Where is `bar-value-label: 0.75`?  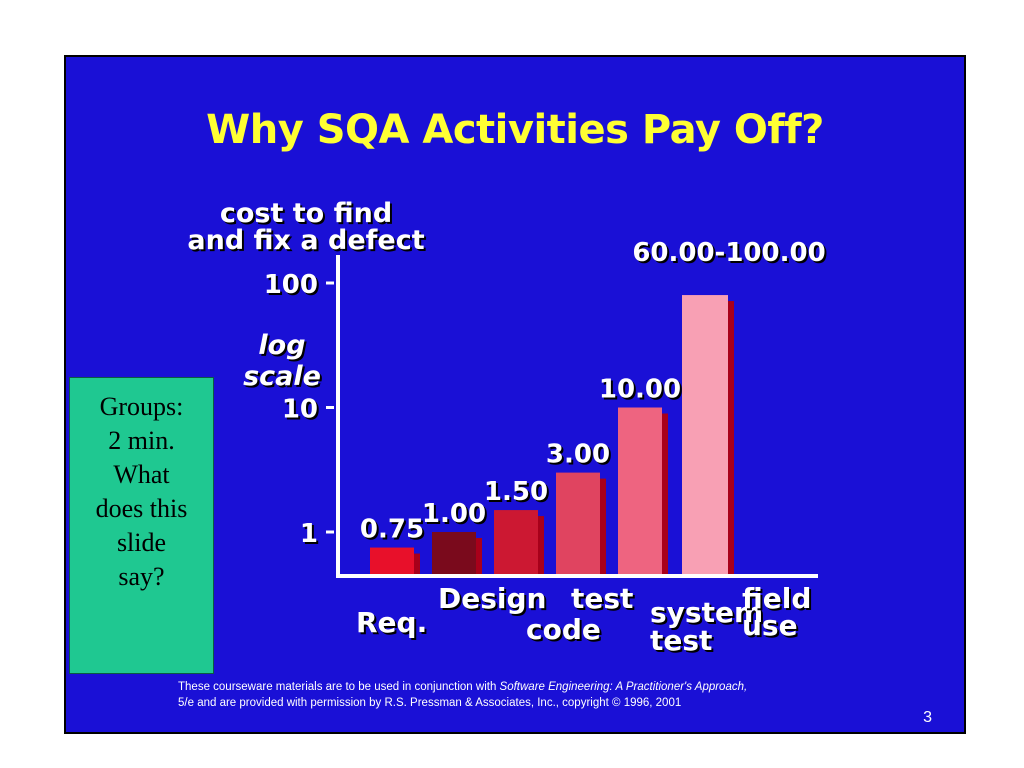
bar-value-label: 0.75 is located at coordinates (392, 530).